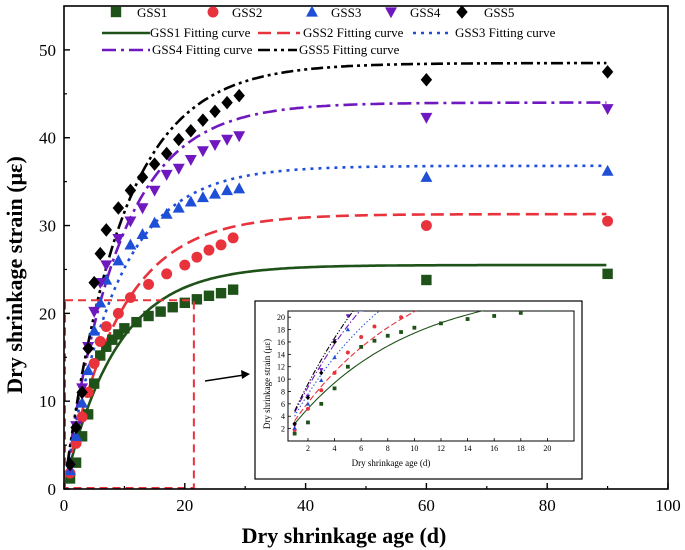 This screenshot has height=550, width=685. What do you see at coordinates (327, 362) in the screenshot?
I see `inset-fit-curve-gss4` at bounding box center [327, 362].